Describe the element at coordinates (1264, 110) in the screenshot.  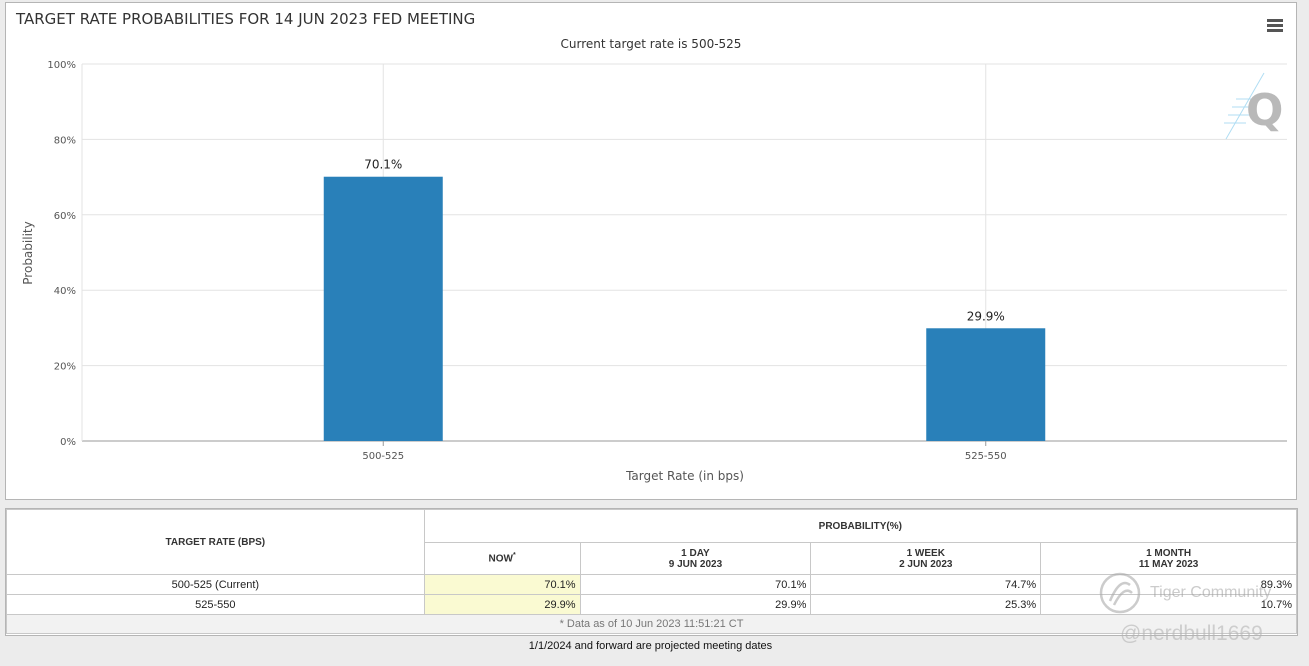
I see `svg-text: Q` at that location.